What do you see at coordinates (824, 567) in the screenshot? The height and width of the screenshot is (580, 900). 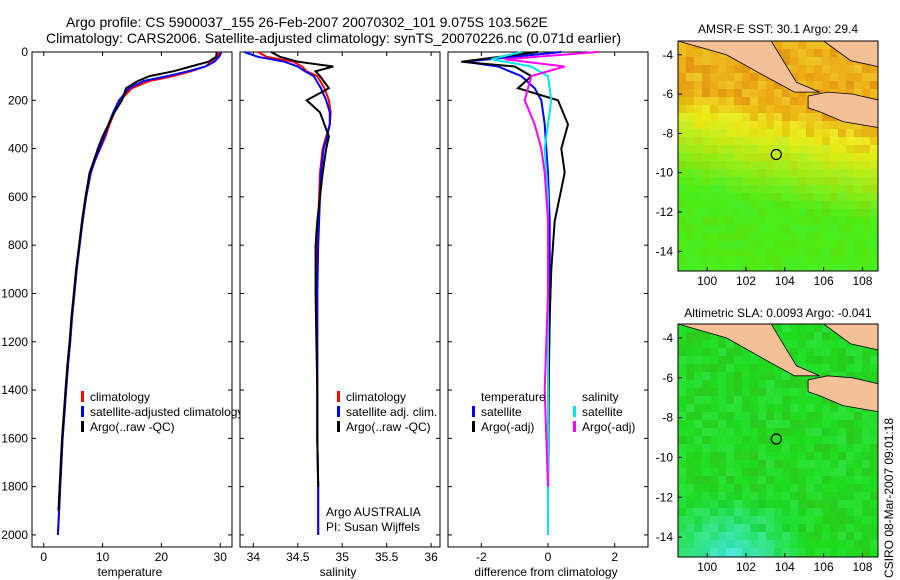 I see `lon-tick-label: 106` at bounding box center [824, 567].